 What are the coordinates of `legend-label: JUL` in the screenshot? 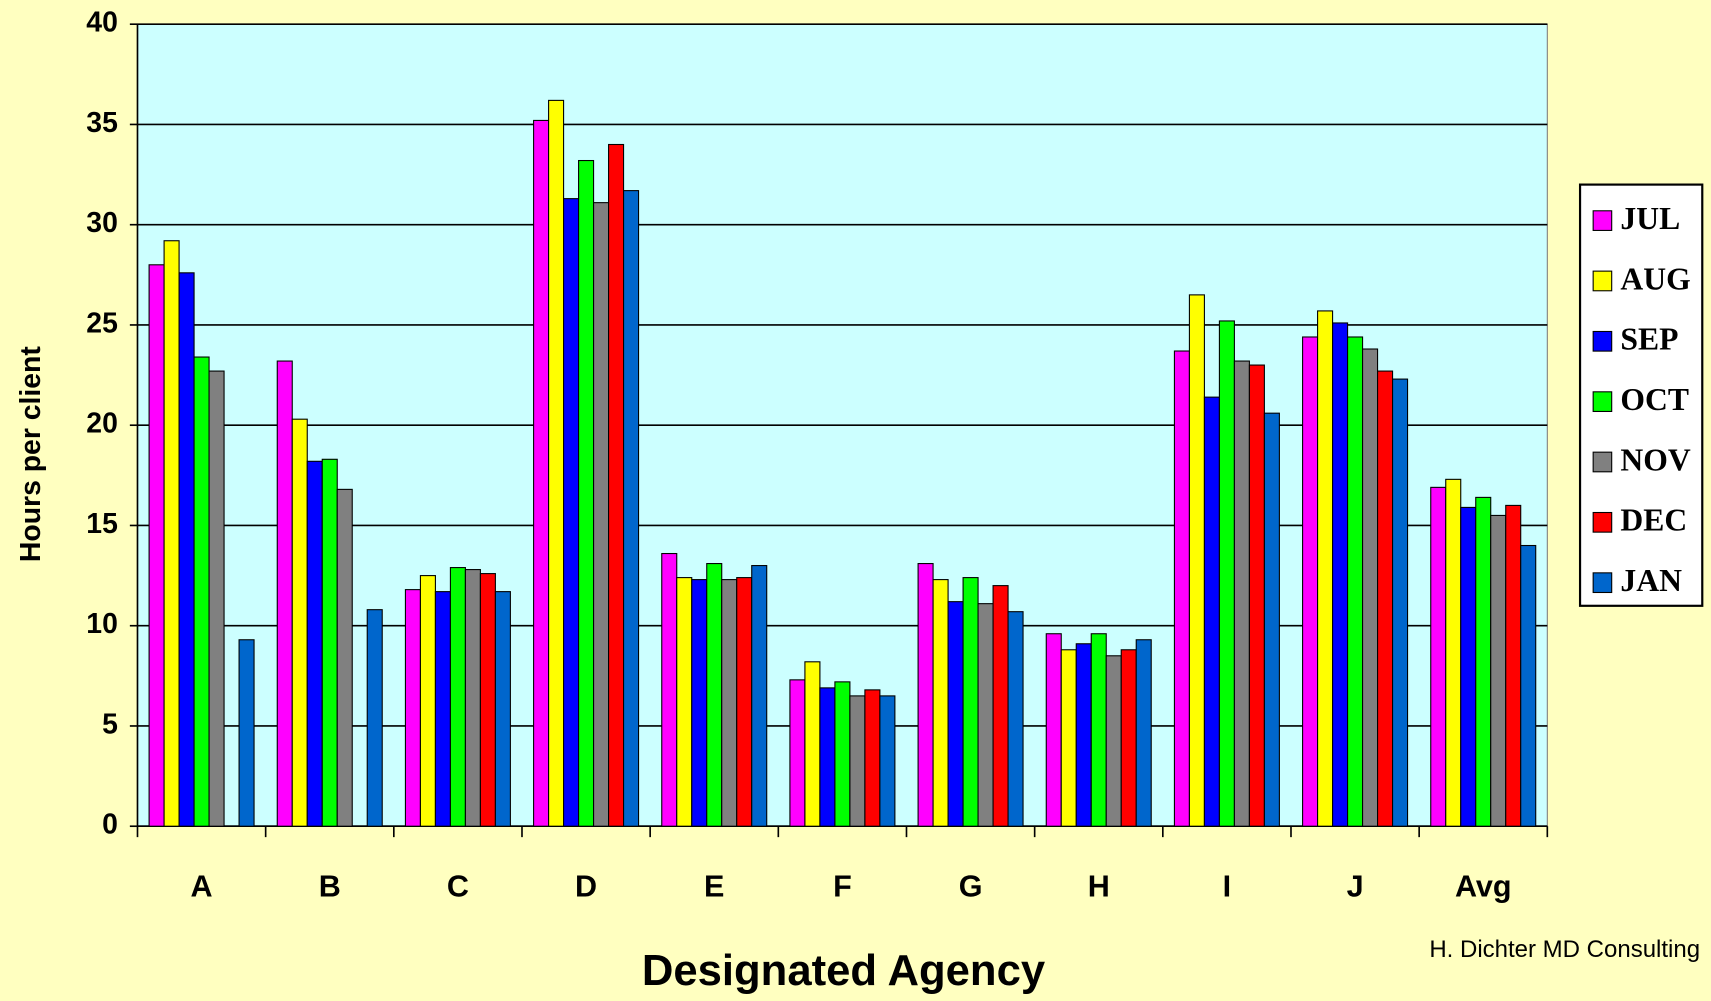 It's located at (1650, 218).